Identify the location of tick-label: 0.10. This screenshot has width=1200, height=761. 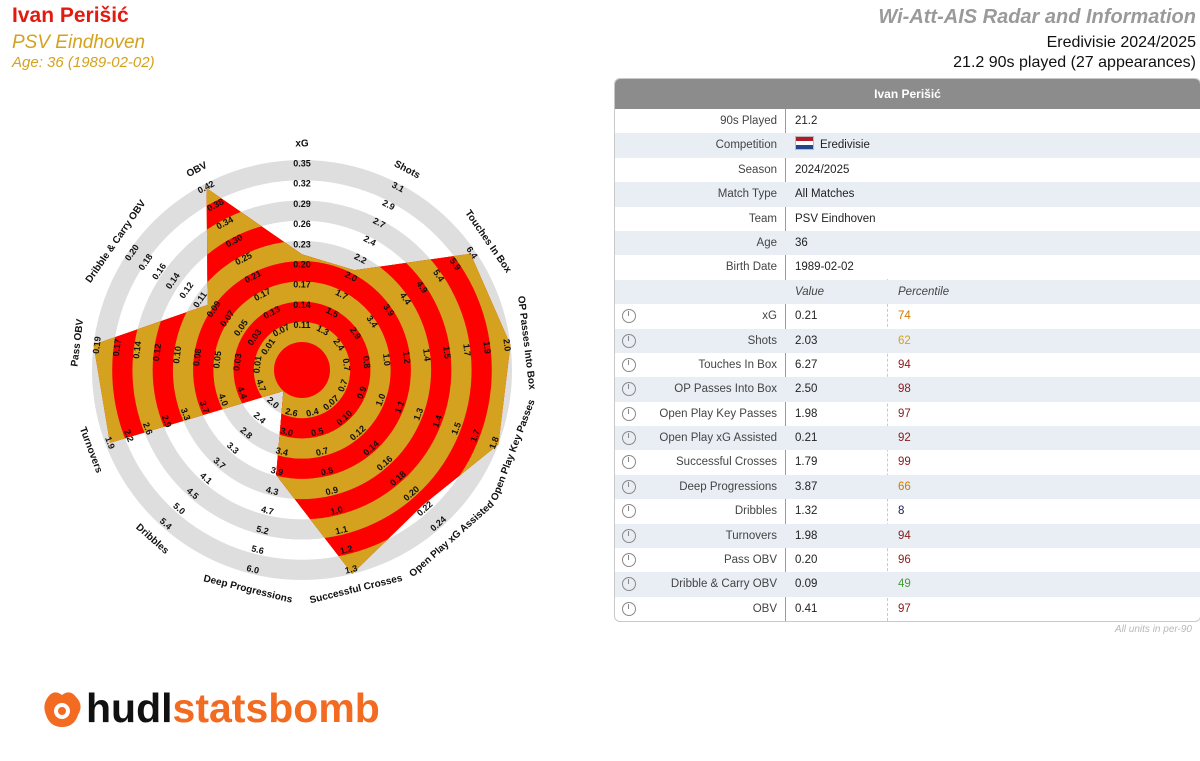
(177, 355).